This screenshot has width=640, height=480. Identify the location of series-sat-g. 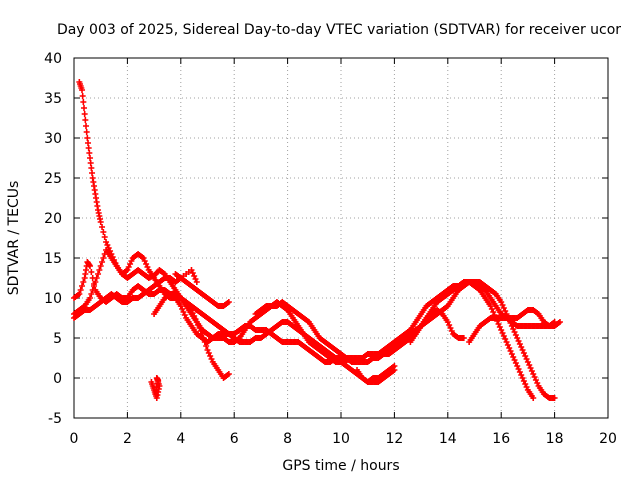
(461, 340).